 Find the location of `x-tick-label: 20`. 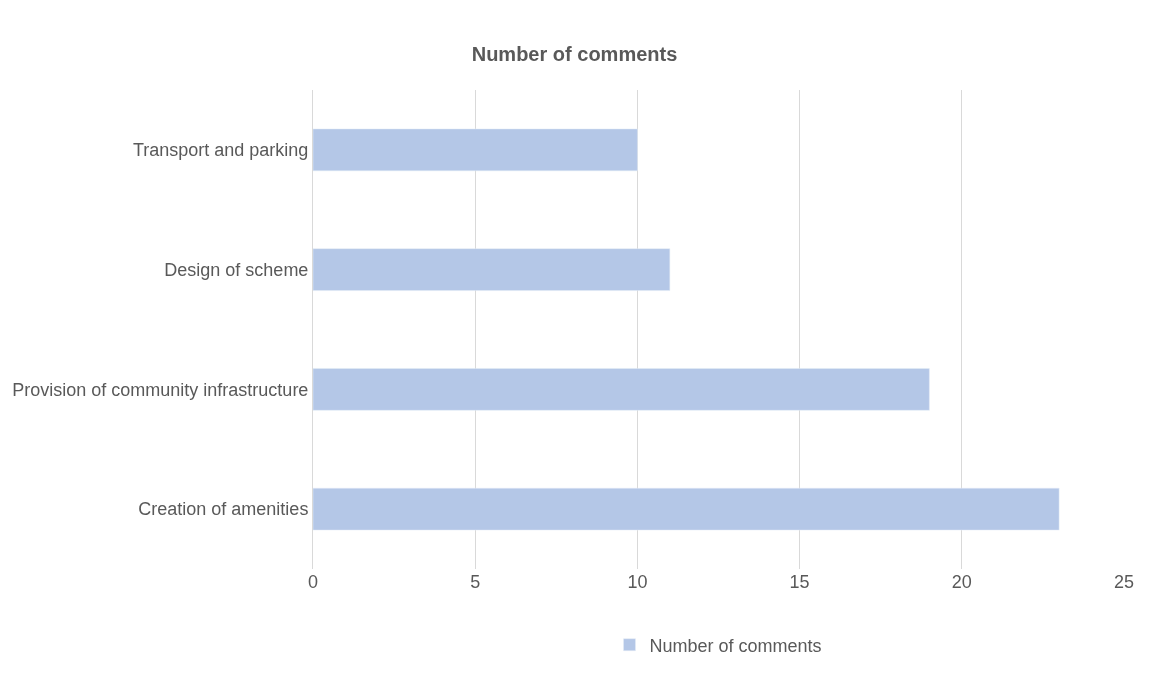

x-tick-label: 20 is located at coordinates (961, 582).